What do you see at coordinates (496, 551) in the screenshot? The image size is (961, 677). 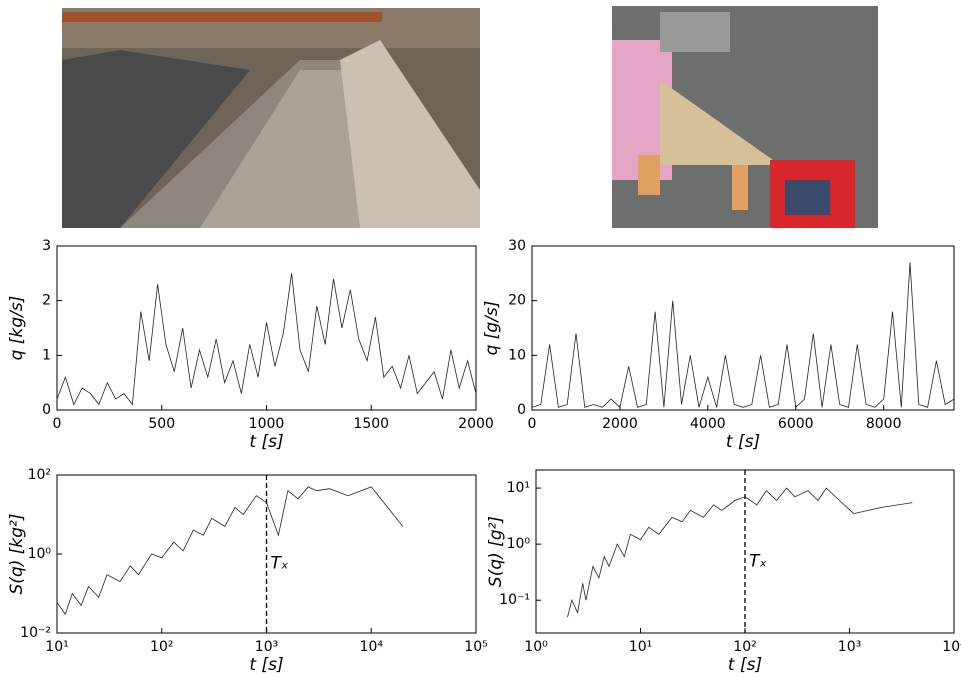 I see `y-axis-label: S(q) [g²]` at bounding box center [496, 551].